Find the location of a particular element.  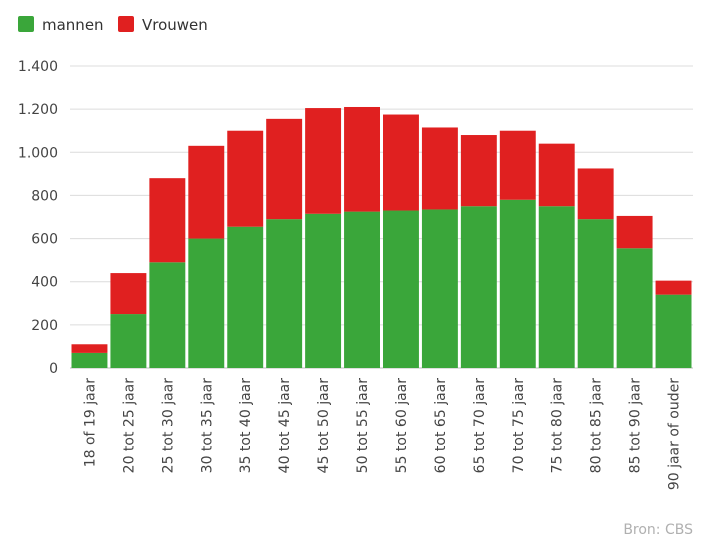

x-tick-label: 20 tot 25 jaar is located at coordinates (129, 426).